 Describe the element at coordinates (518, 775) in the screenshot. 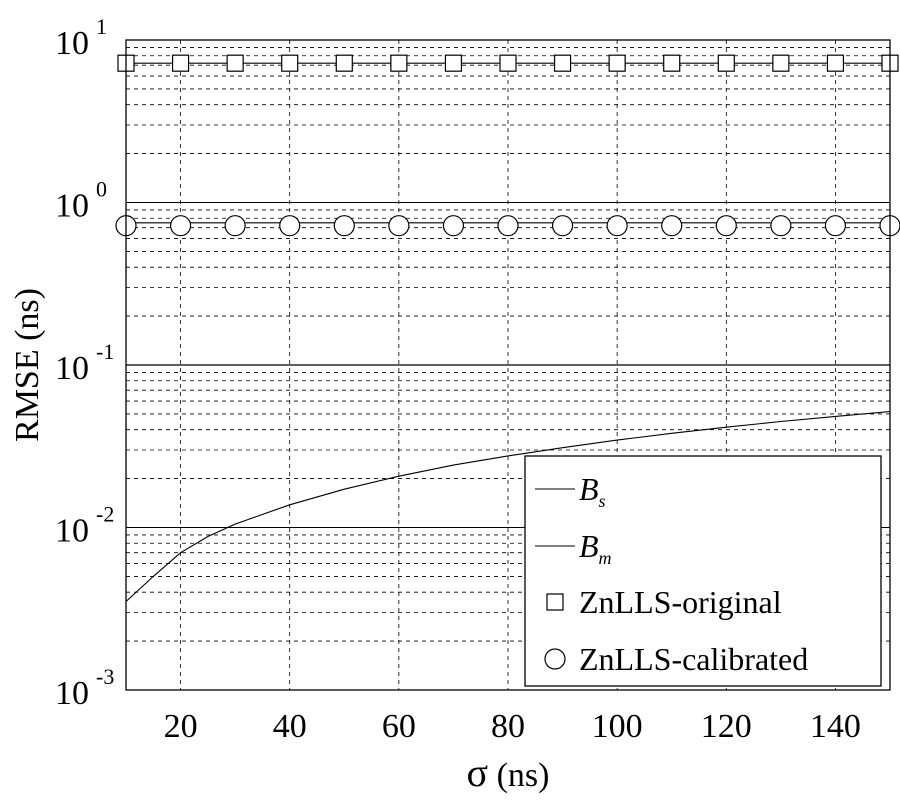

I see `x-axis-title-unit: (ns)` at that location.